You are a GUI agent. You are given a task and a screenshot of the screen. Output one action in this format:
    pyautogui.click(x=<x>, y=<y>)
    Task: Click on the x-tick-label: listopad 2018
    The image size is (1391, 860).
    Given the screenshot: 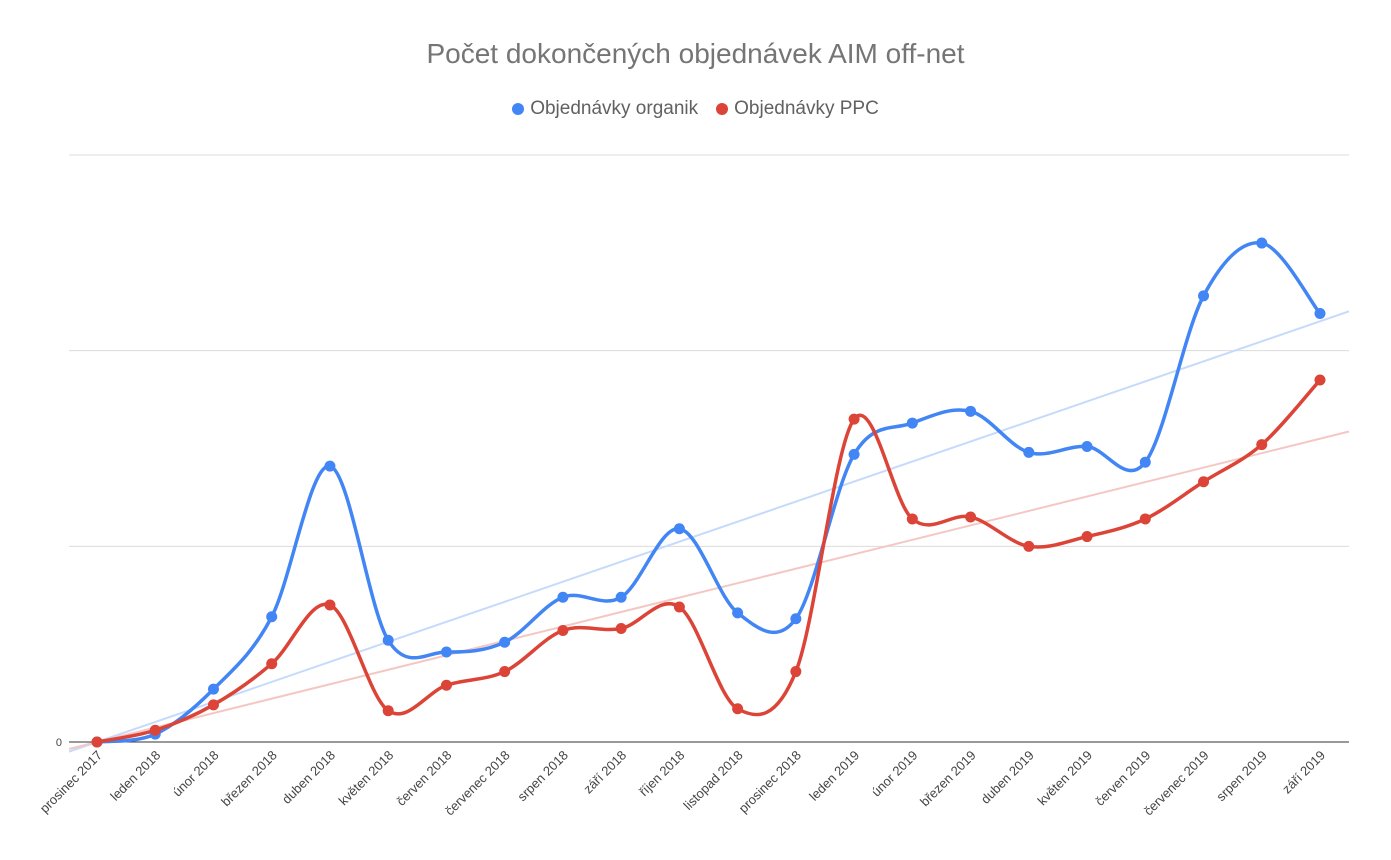 What is the action you would take?
    pyautogui.click(x=712, y=780)
    